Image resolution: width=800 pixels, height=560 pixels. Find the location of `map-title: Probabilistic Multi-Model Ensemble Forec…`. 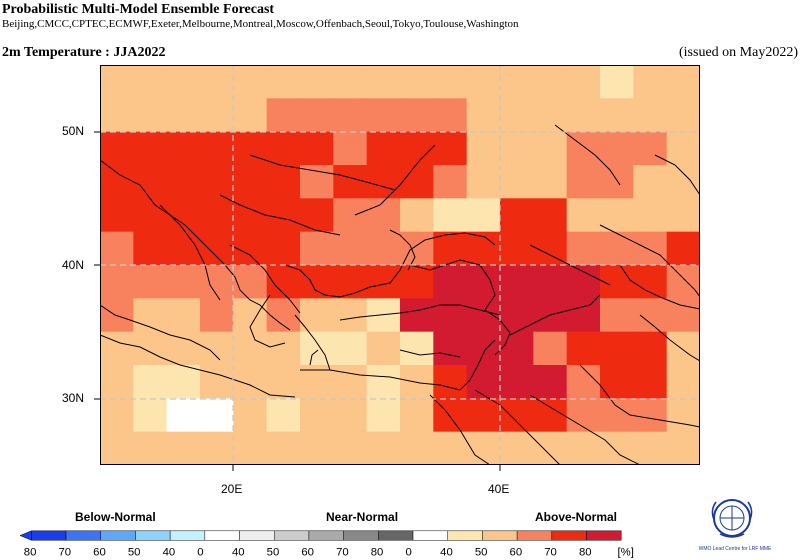

map-title: Probabilistic Multi-Model Ensemble Forec… is located at coordinates (138, 9).